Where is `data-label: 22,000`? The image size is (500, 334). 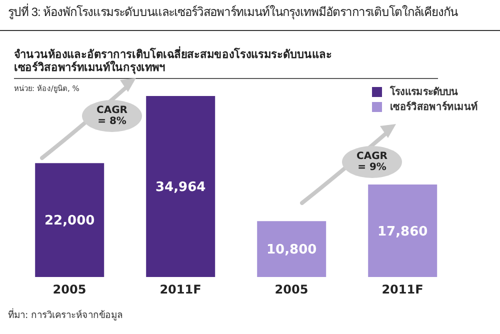 data-label: 22,000 is located at coordinates (69, 221).